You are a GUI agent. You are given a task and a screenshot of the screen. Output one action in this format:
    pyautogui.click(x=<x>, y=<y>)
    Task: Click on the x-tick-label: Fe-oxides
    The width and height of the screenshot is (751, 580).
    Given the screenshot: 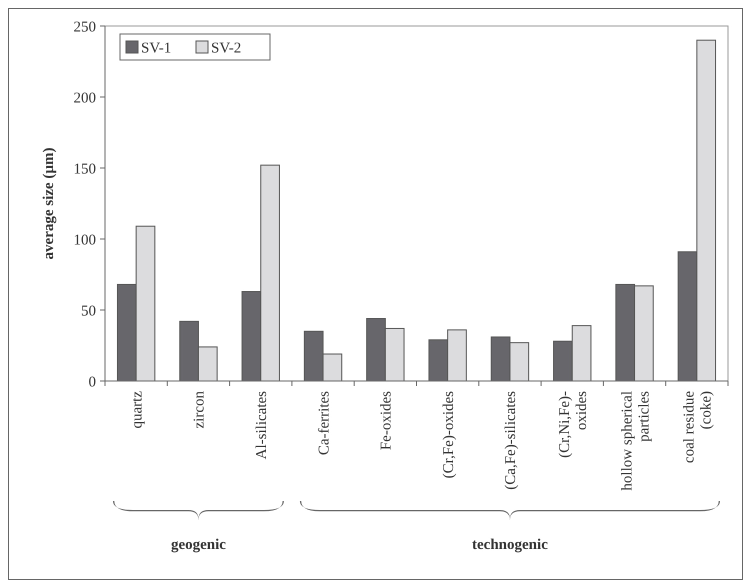 What is the action you would take?
    pyautogui.click(x=386, y=420)
    